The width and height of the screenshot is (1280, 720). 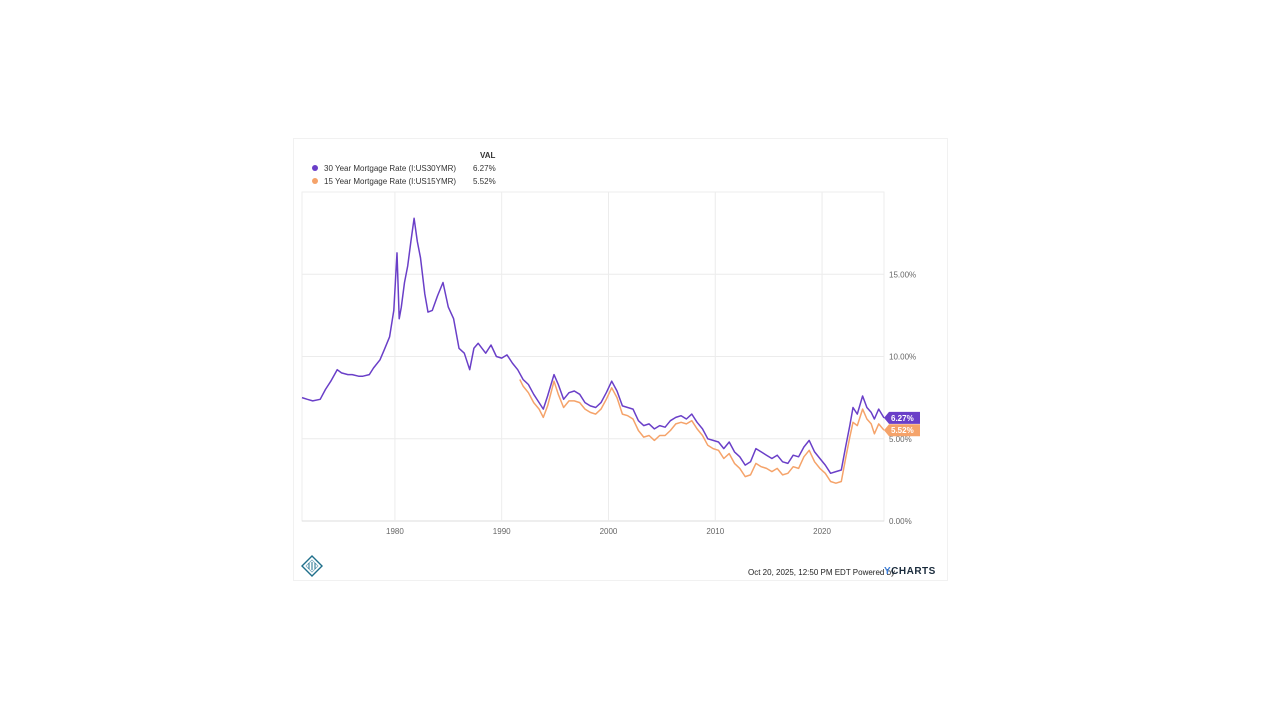 I want to click on end-badge-30yr: 6.27%, so click(x=902, y=417).